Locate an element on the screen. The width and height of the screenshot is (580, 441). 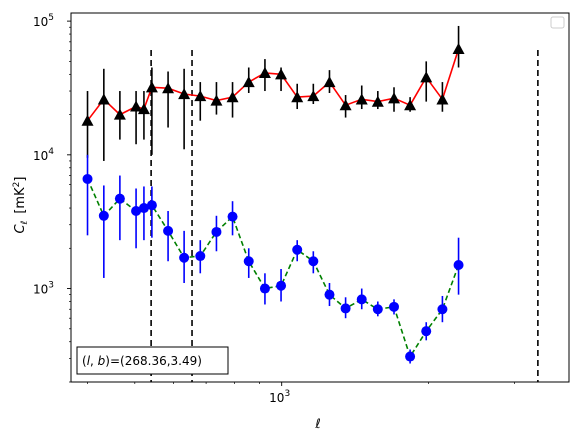
y-tick-label: 10³ is located at coordinates (43, 289).